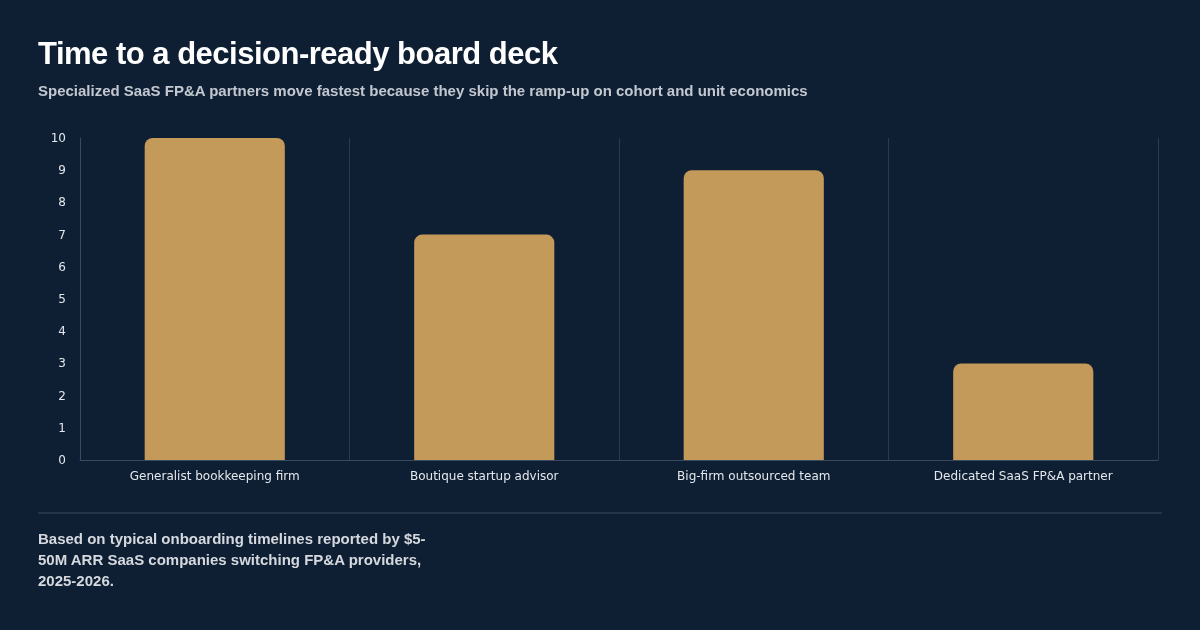  Describe the element at coordinates (62, 234) in the screenshot. I see `y-tick-label: 7` at that location.